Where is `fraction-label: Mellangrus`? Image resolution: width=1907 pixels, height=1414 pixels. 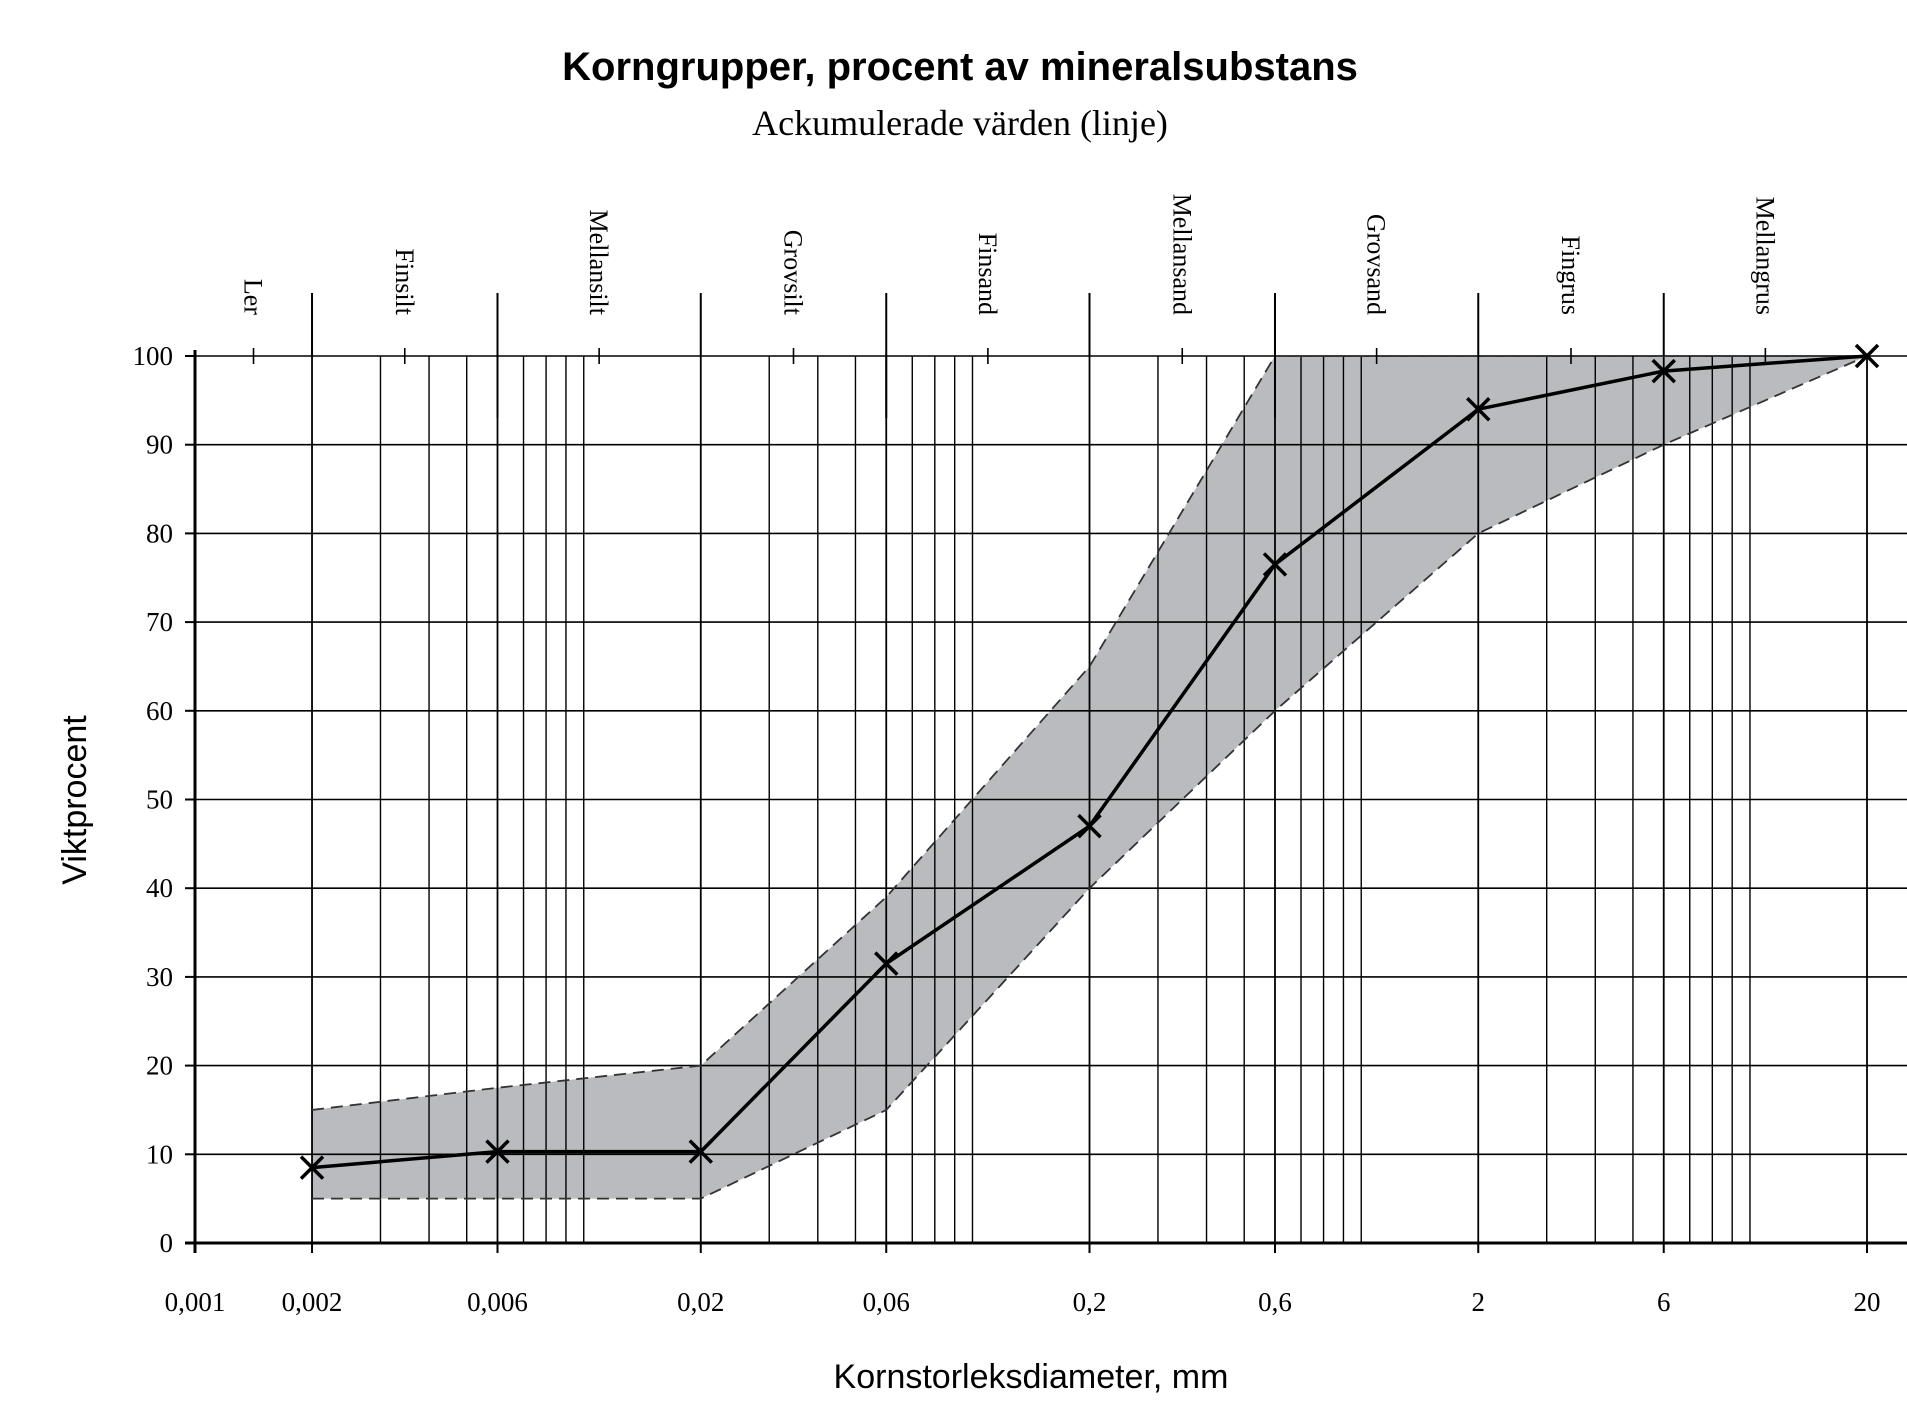 fraction-label: Mellangrus is located at coordinates (1764, 256).